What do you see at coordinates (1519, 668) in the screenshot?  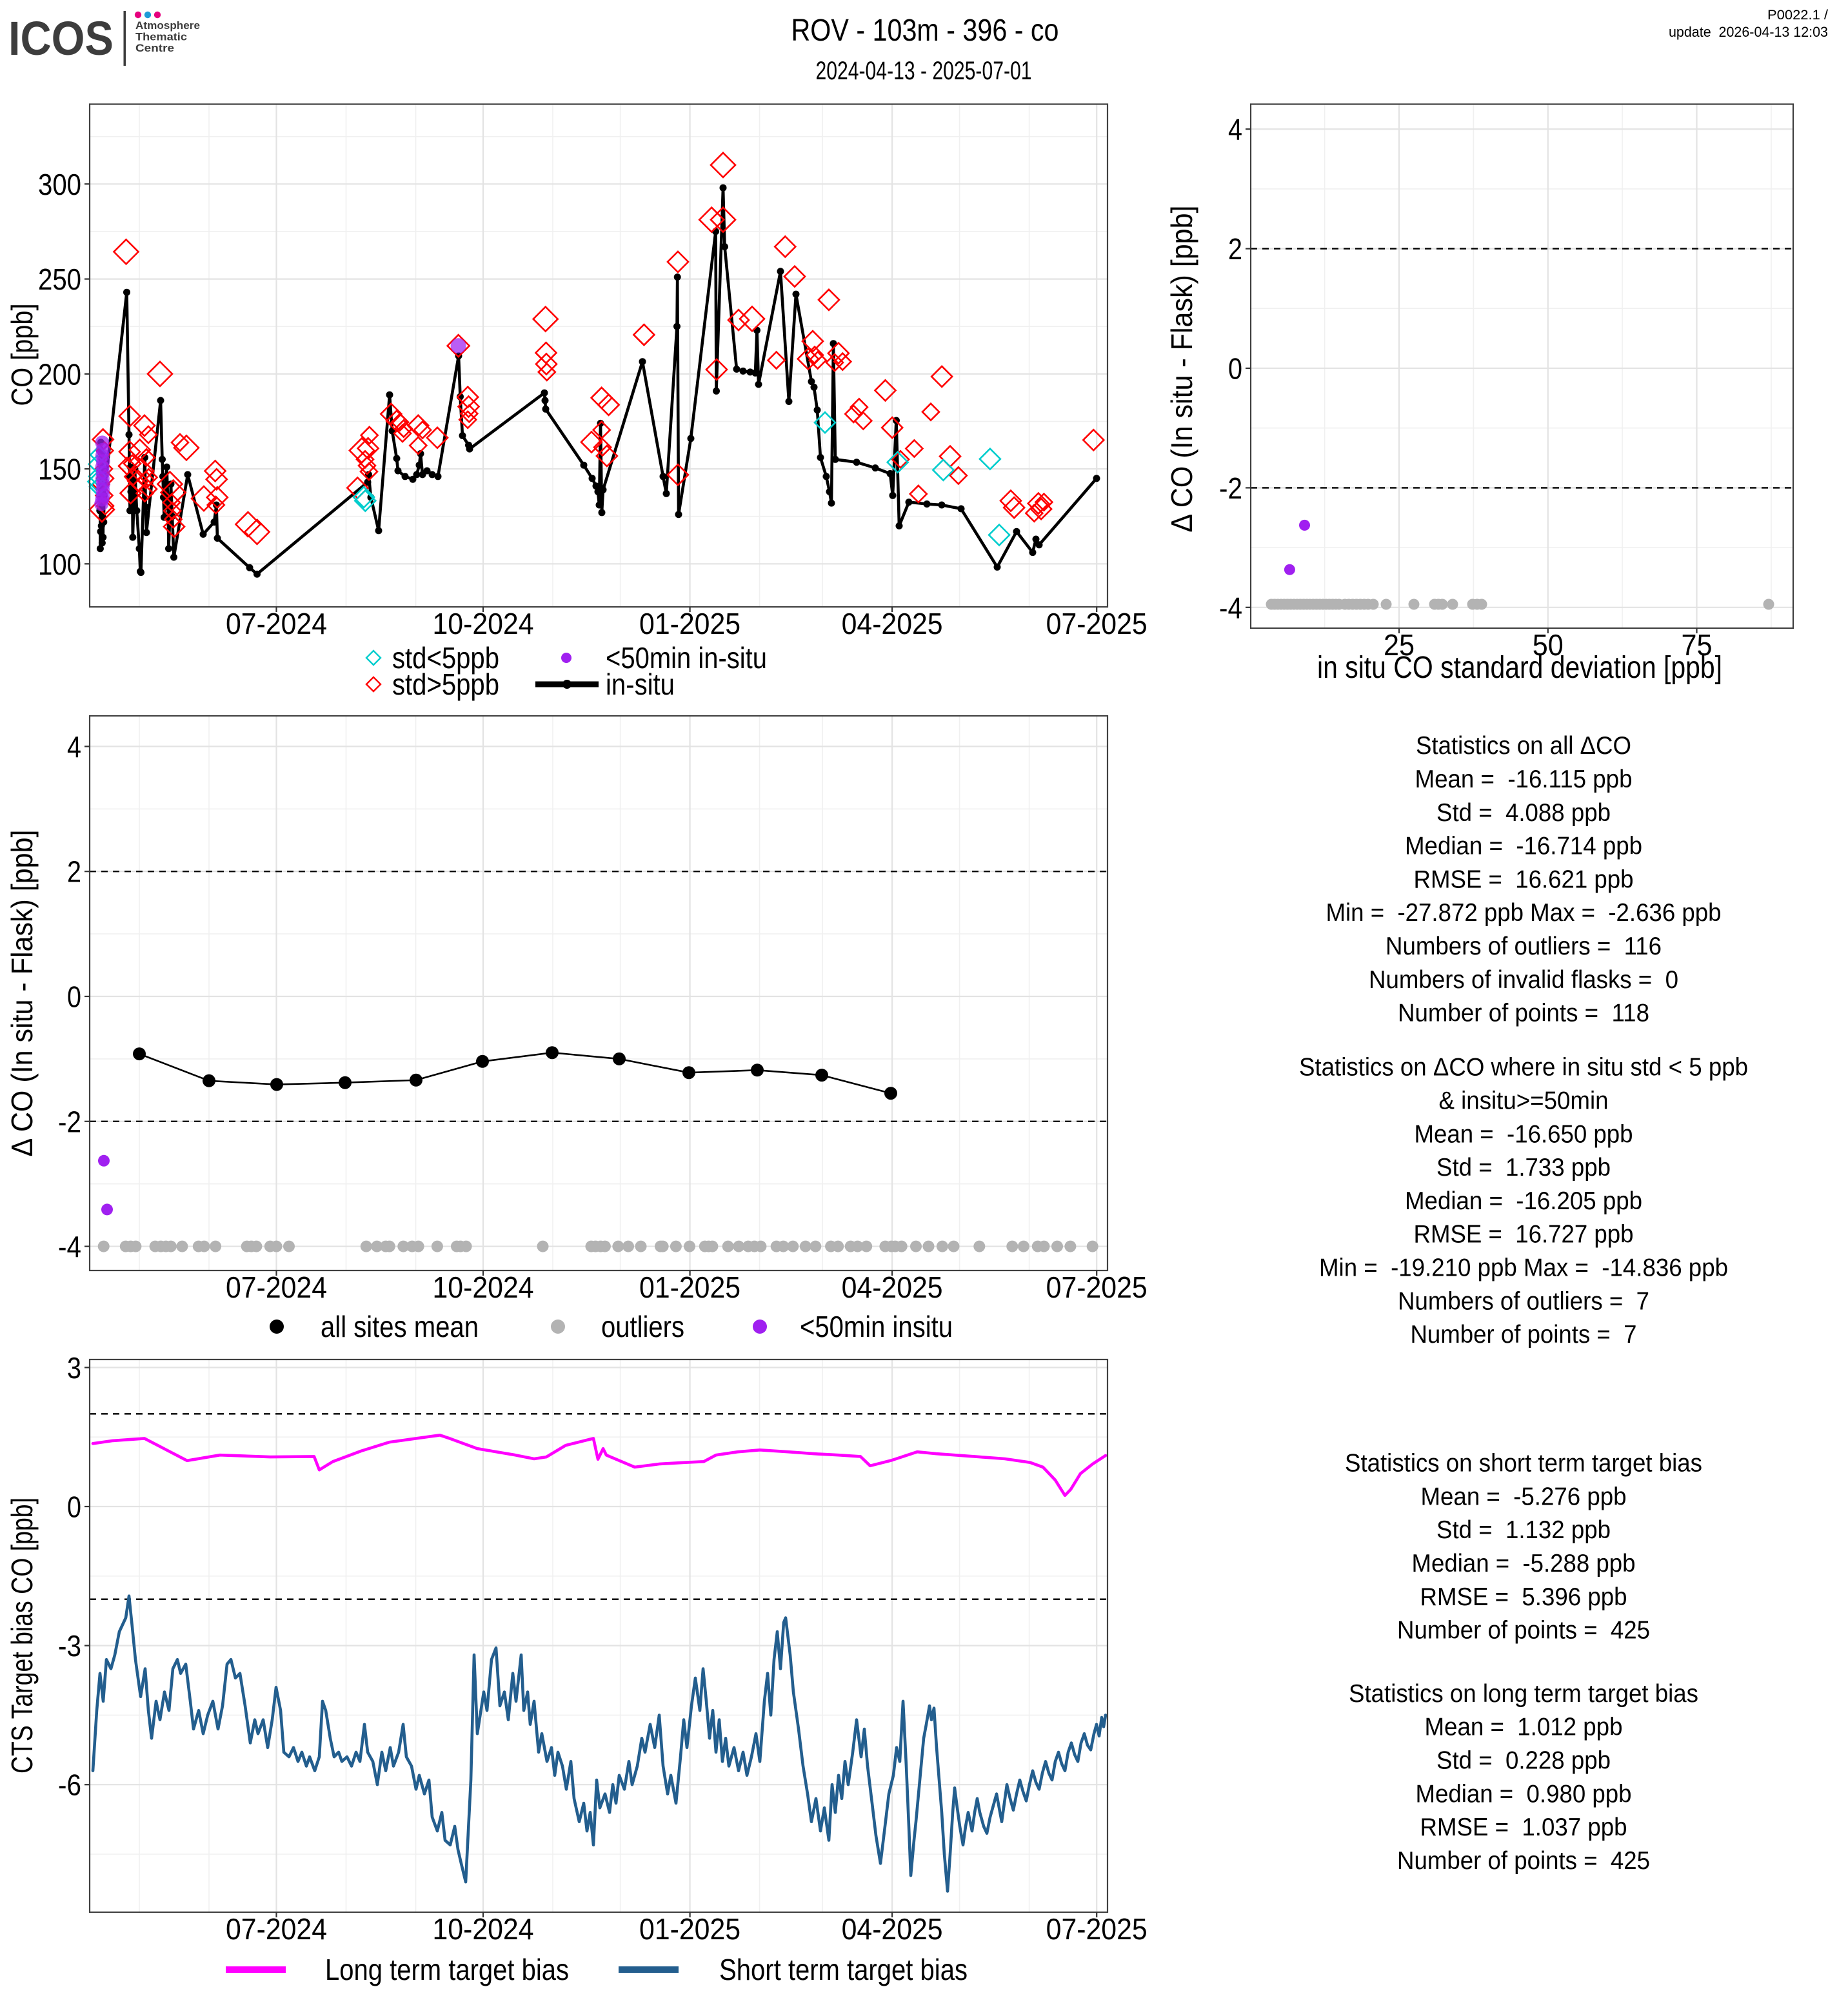 I see `svg-text:in situ CO standard deviation: in situ CO standard deviation [ppb]` at bounding box center [1519, 668].